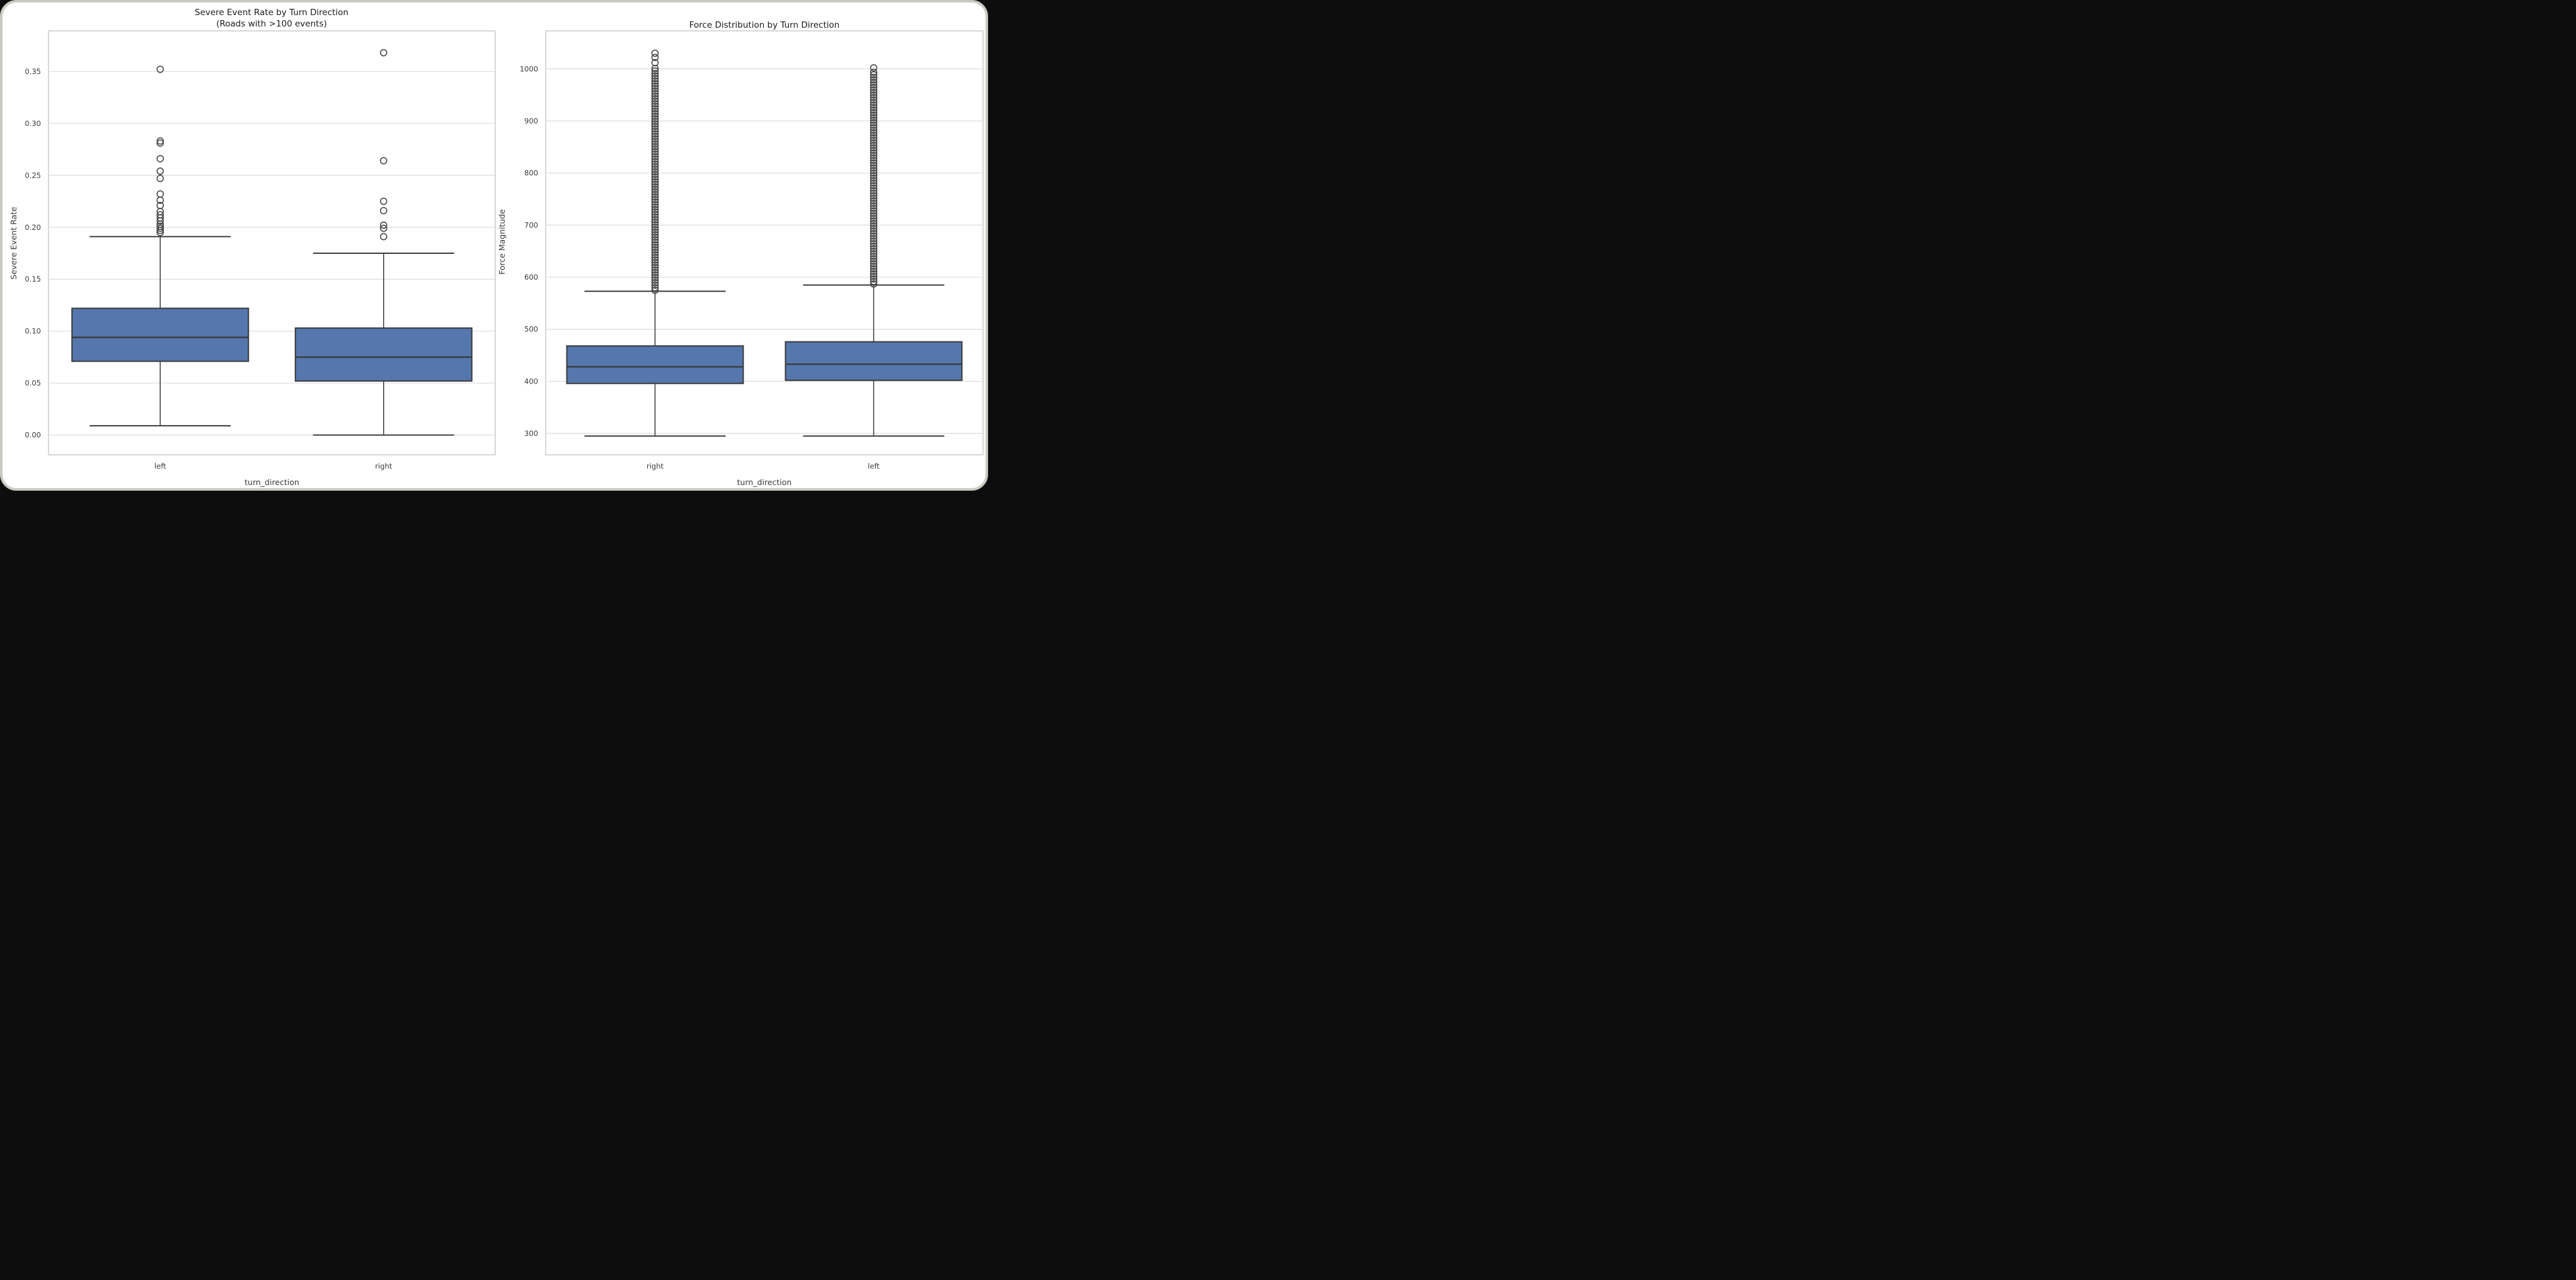 The height and width of the screenshot is (1280, 2576). I want to click on right-chart-ylabel: Force Magnitude, so click(502, 242).